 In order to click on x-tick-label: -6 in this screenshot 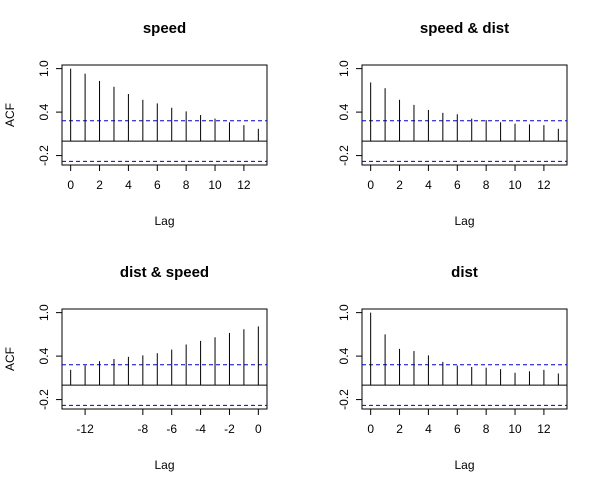, I will do `click(171, 429)`.